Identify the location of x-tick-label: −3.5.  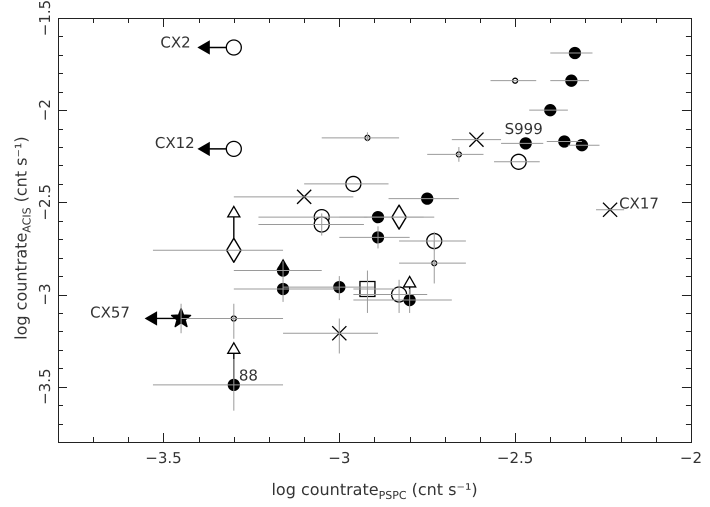
(163, 457).